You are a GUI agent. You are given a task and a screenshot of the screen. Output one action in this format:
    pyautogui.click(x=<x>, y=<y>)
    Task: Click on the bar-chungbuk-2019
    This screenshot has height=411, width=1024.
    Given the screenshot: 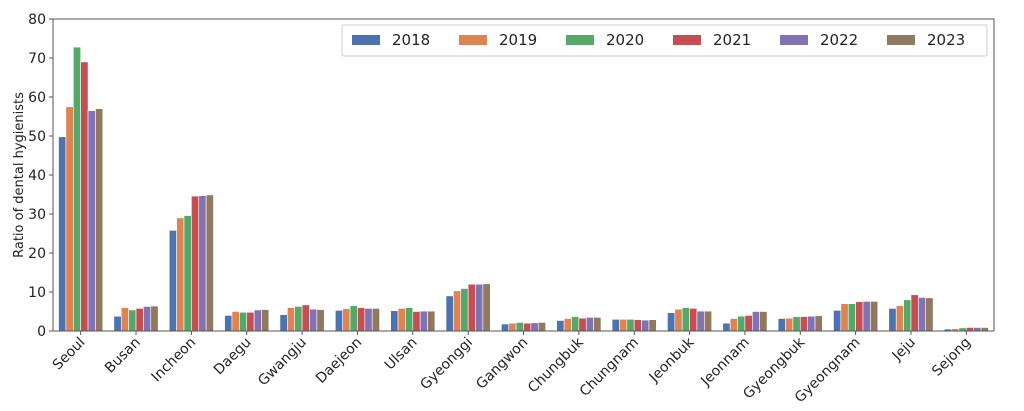 What is the action you would take?
    pyautogui.click(x=567, y=325)
    